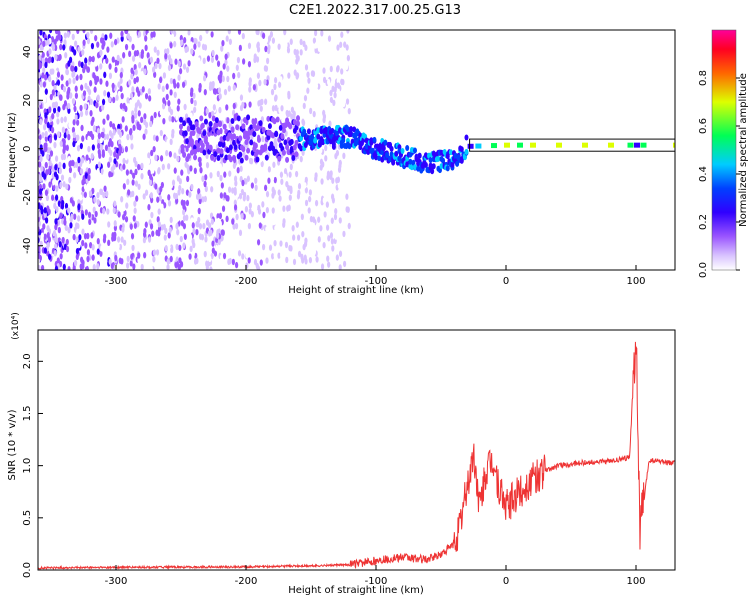  Describe the element at coordinates (375, 576) in the screenshot. I see `bottom-x-ticks: -300 -200 -100 0 100` at that location.